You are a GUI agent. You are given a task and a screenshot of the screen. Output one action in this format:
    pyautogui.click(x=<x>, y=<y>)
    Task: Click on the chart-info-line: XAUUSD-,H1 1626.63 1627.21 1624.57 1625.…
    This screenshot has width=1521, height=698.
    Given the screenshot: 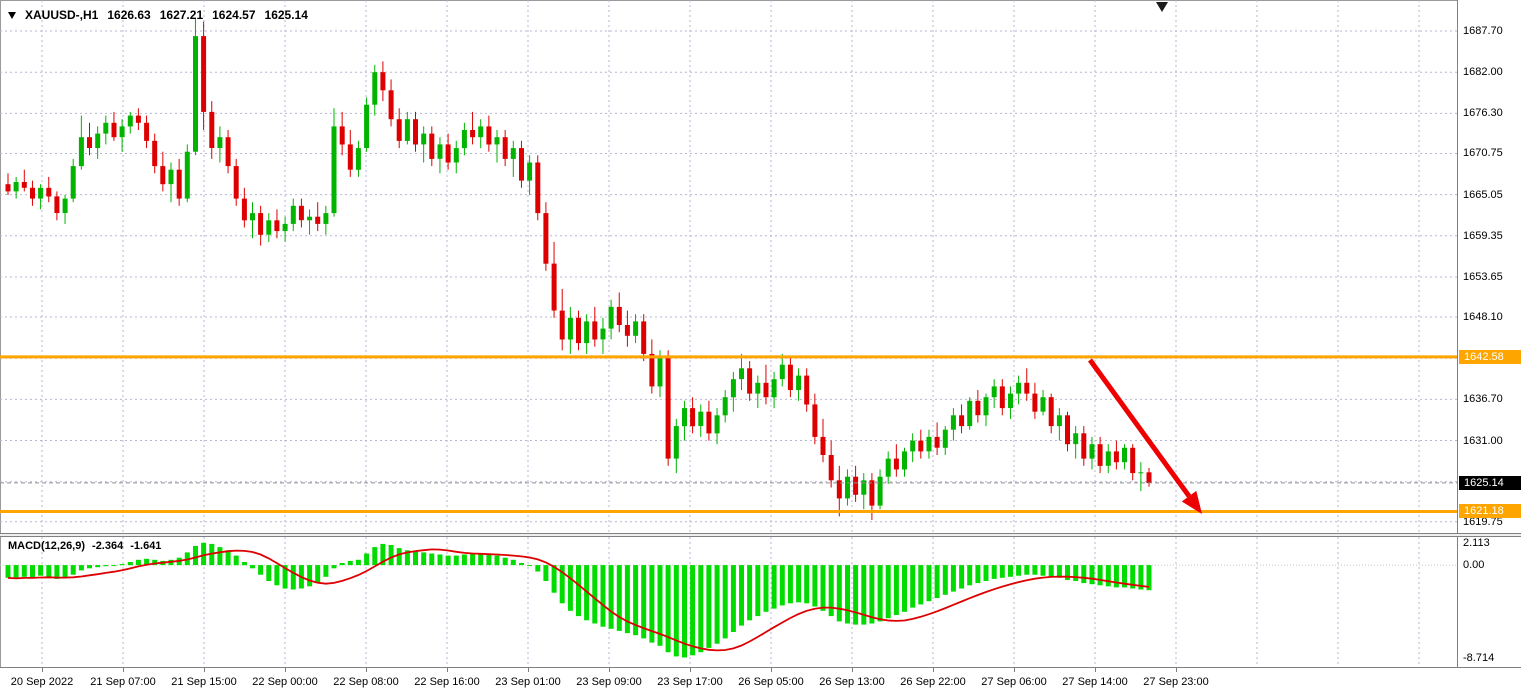 What is the action you would take?
    pyautogui.click(x=158, y=15)
    